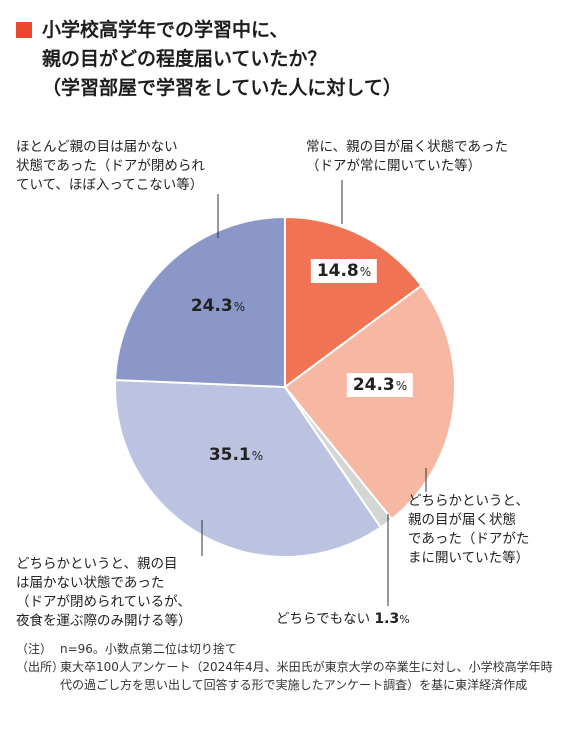 The height and width of the screenshot is (740, 570). I want to click on title-line-2: 親の目がどの程度届いていたか？, so click(184, 59).